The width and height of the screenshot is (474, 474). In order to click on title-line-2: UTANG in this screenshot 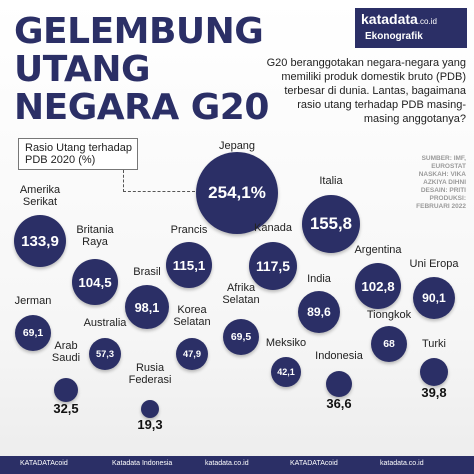, I will do `click(82, 69)`.